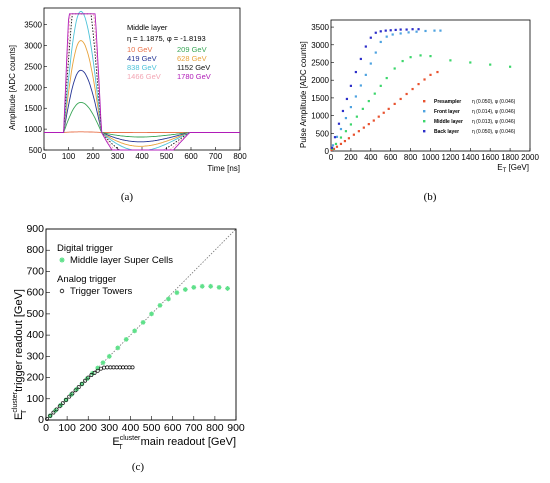 Image resolution: width=550 pixels, height=483 pixels. Describe the element at coordinates (193, 67) in the screenshot. I see `panel-a-legend-entry: 1152 GeV` at that location.